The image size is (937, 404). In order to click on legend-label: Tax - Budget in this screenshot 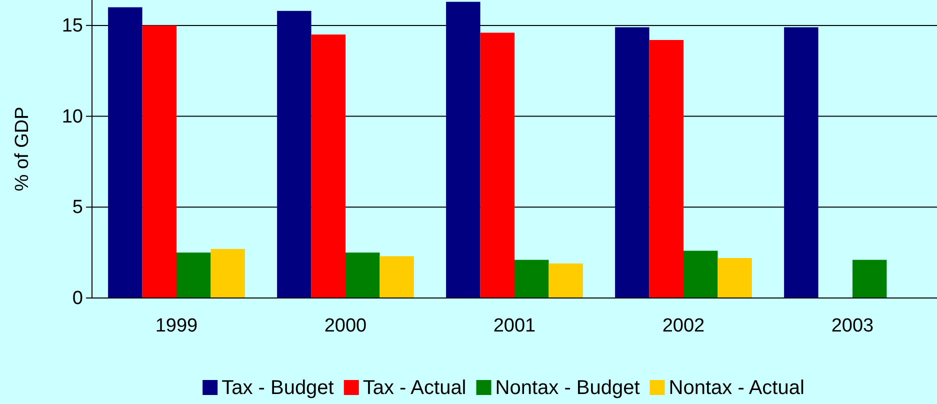, I will do `click(278, 388)`.